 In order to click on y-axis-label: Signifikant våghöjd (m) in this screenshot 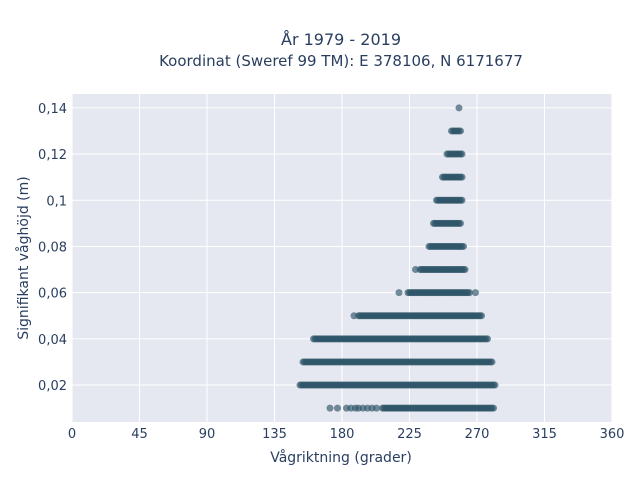, I will do `click(23, 257)`.